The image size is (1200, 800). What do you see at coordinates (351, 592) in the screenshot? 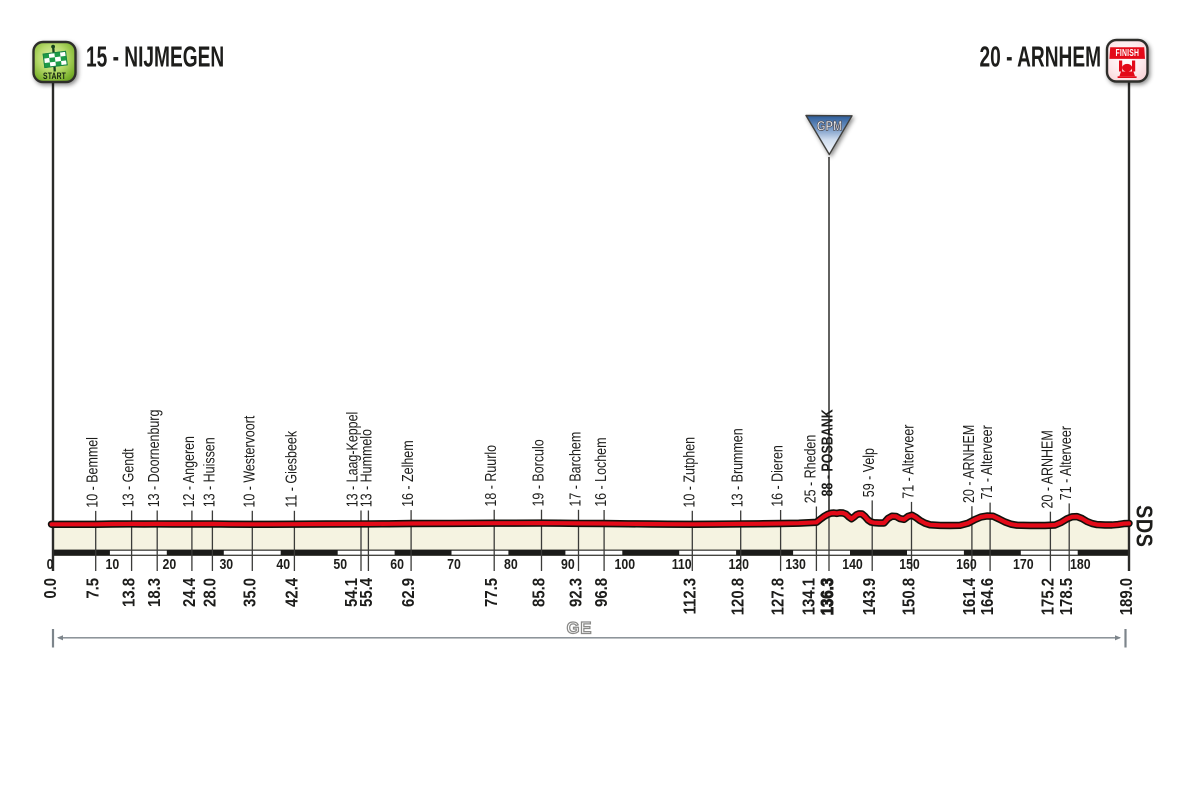
I see `svg-text: 54.1` at bounding box center [351, 592].